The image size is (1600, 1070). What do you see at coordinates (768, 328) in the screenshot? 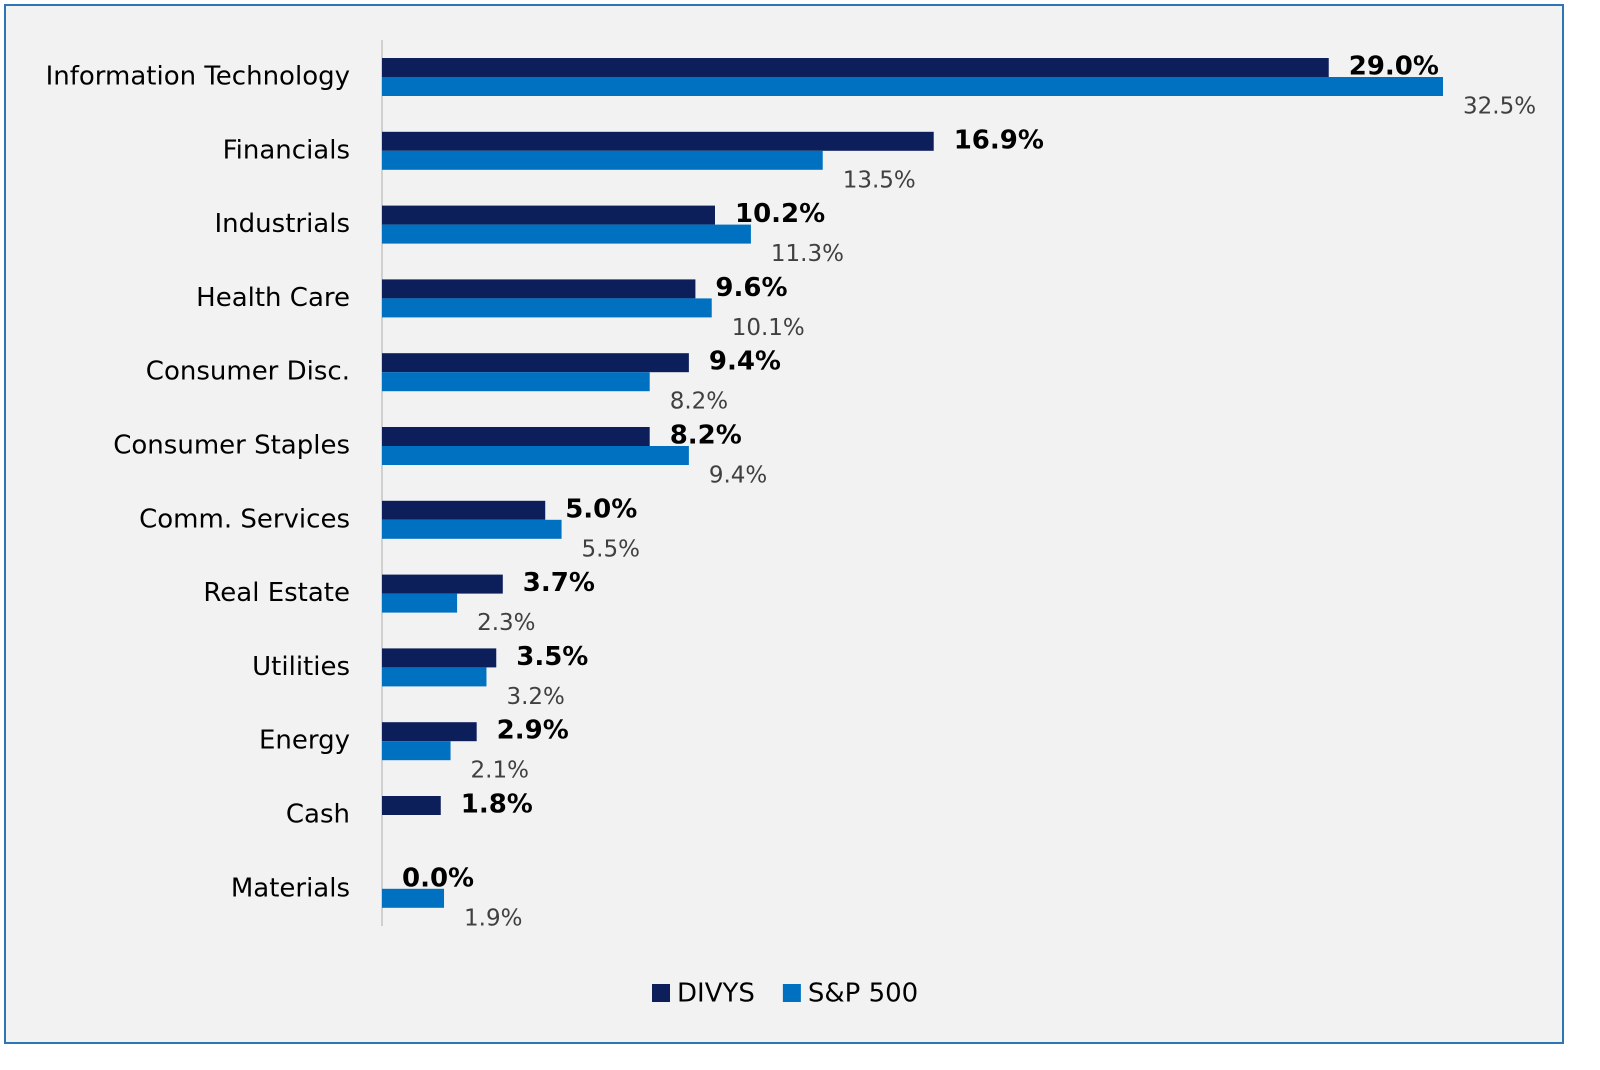
I see `data-label: 10.1%` at bounding box center [768, 328].